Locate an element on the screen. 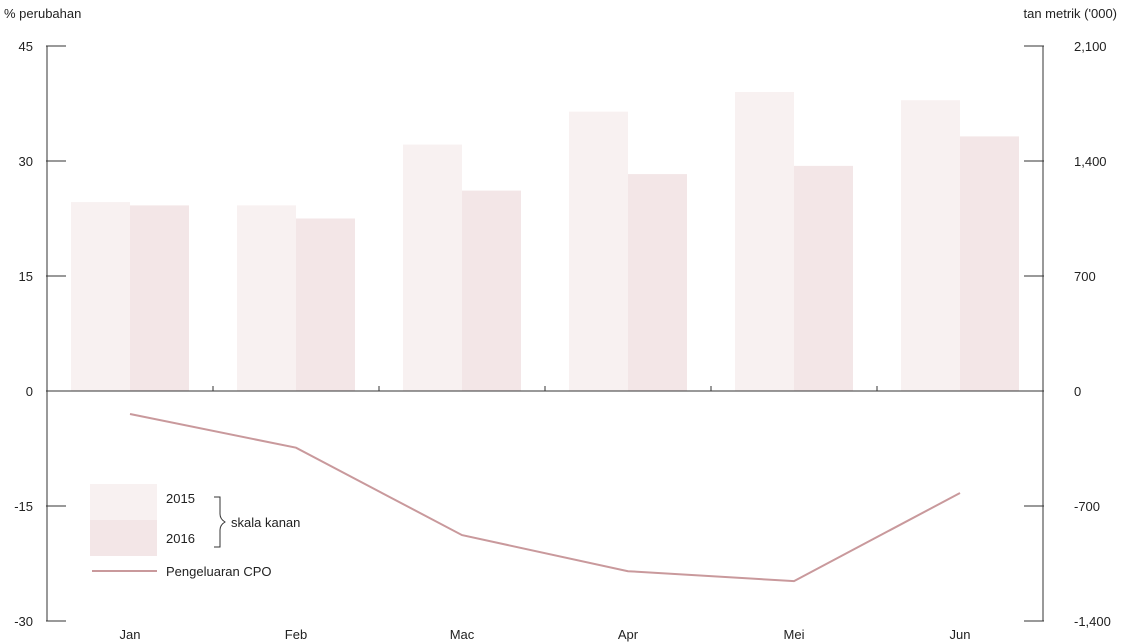  right-tick-label: 2,100 is located at coordinates (1090, 46).